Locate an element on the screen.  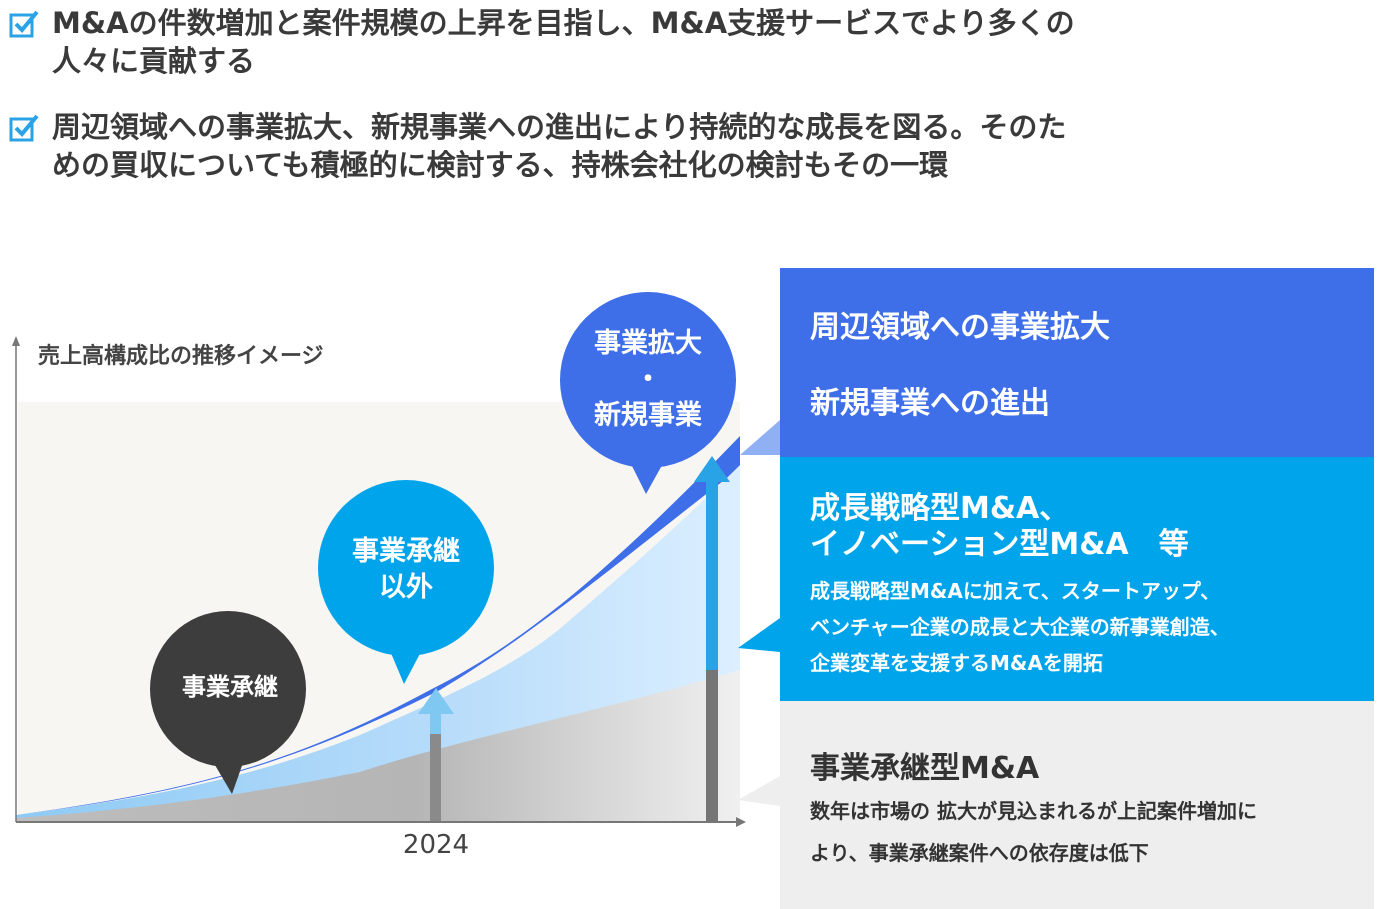
bubble-expansion-label: 事業拡大 ・ 新規事業 is located at coordinates (648, 380).